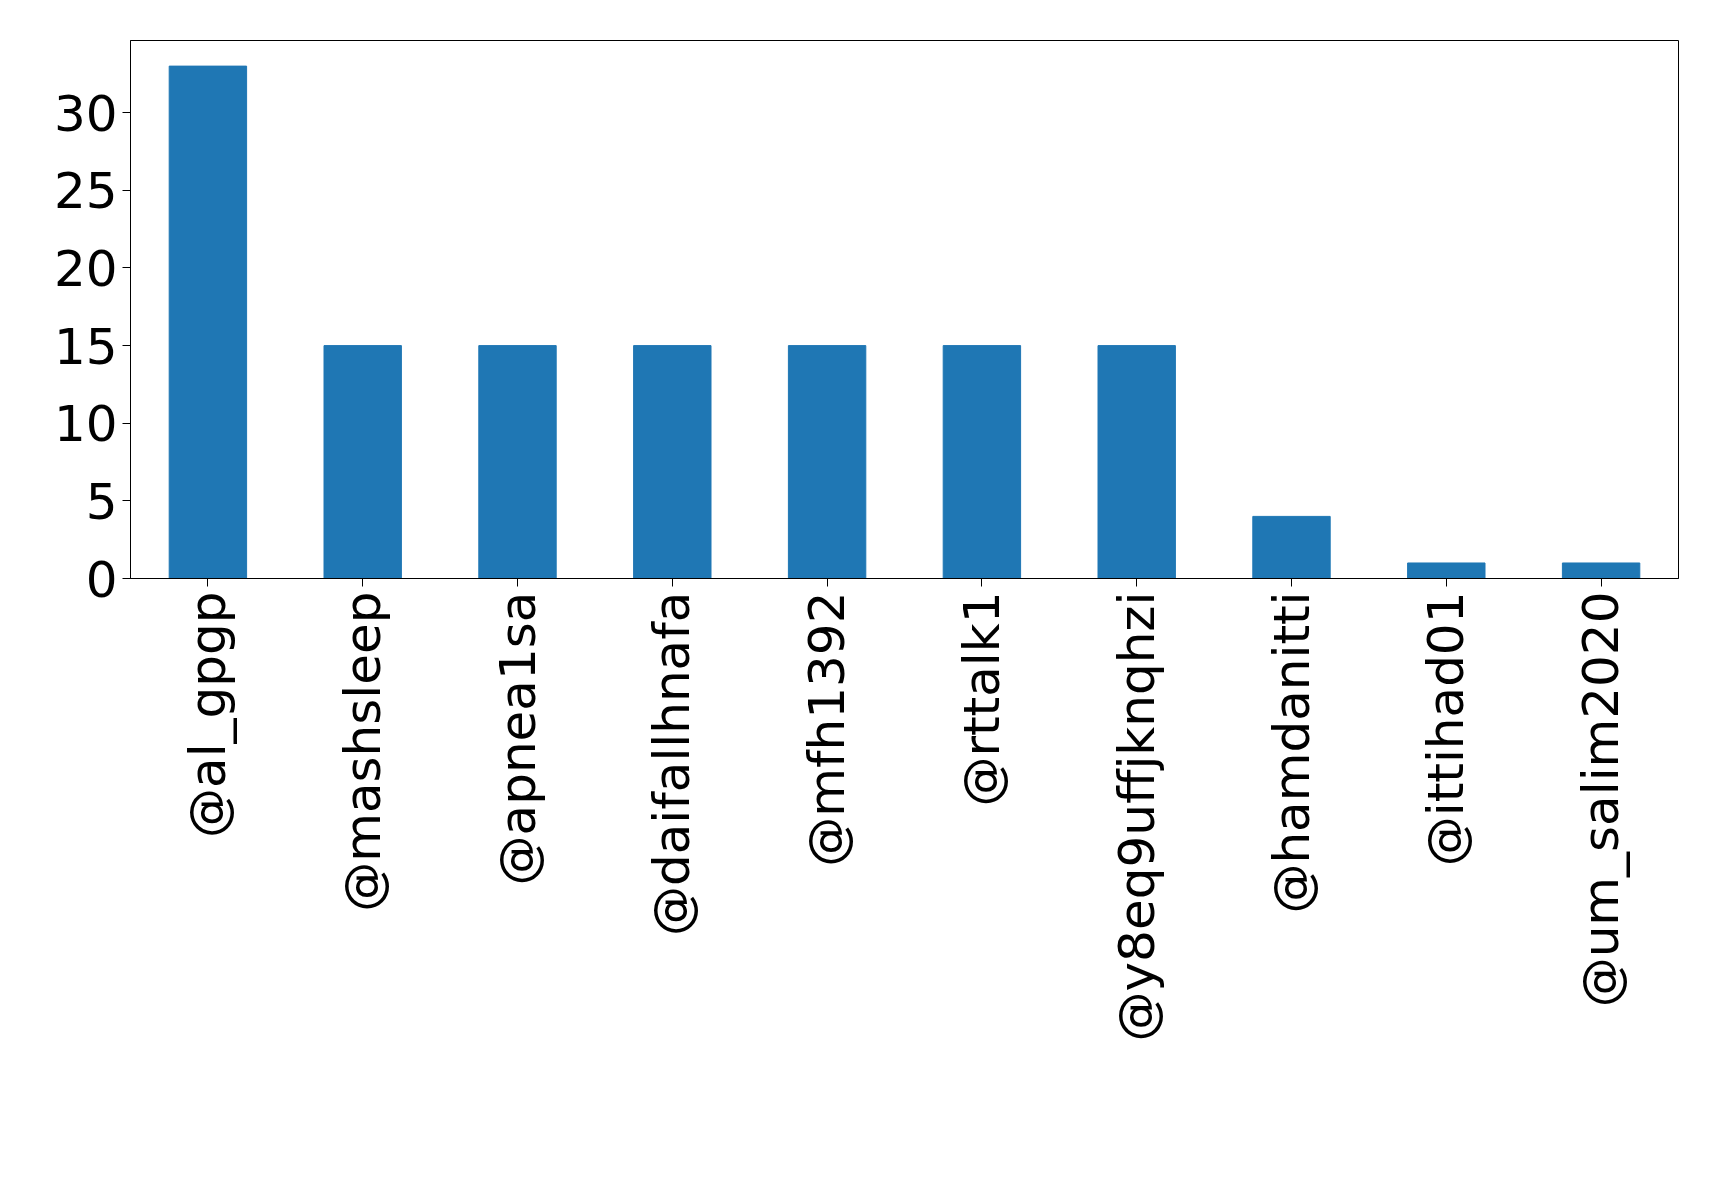  Describe the element at coordinates (85, 113) in the screenshot. I see `y-tick-label: 30` at that location.